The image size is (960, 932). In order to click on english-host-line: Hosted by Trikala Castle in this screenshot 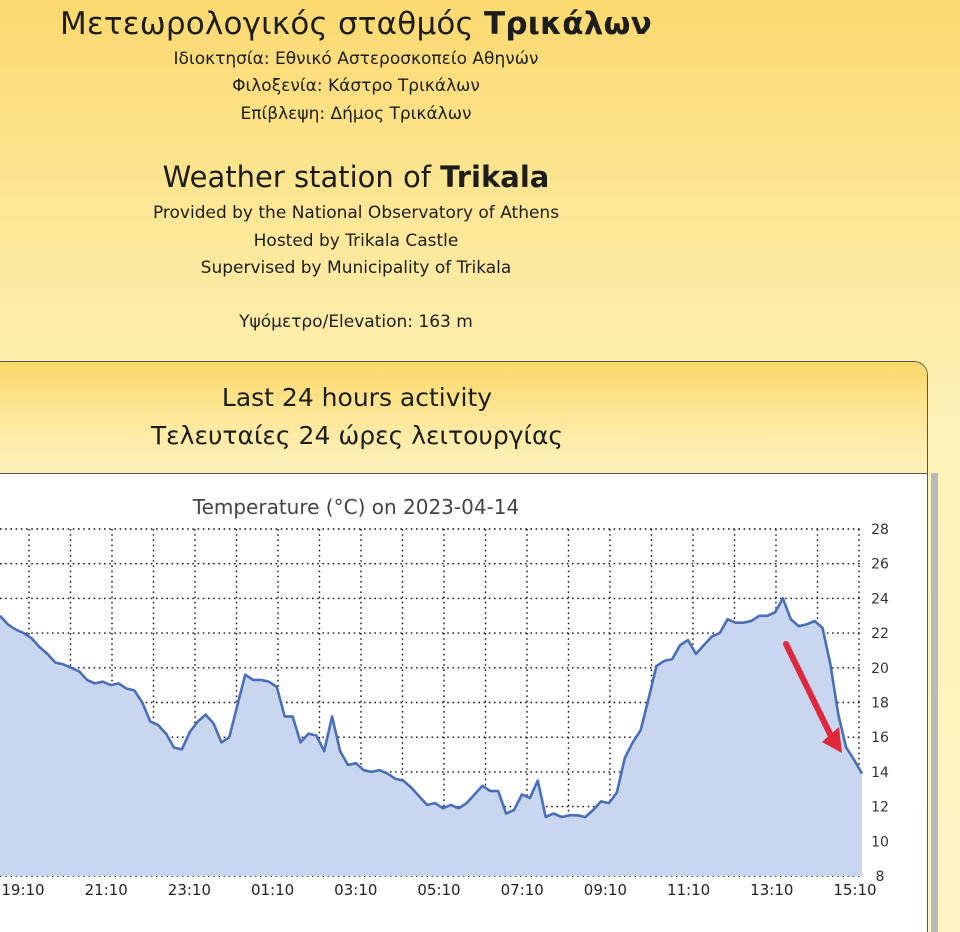, I will do `click(356, 241)`.